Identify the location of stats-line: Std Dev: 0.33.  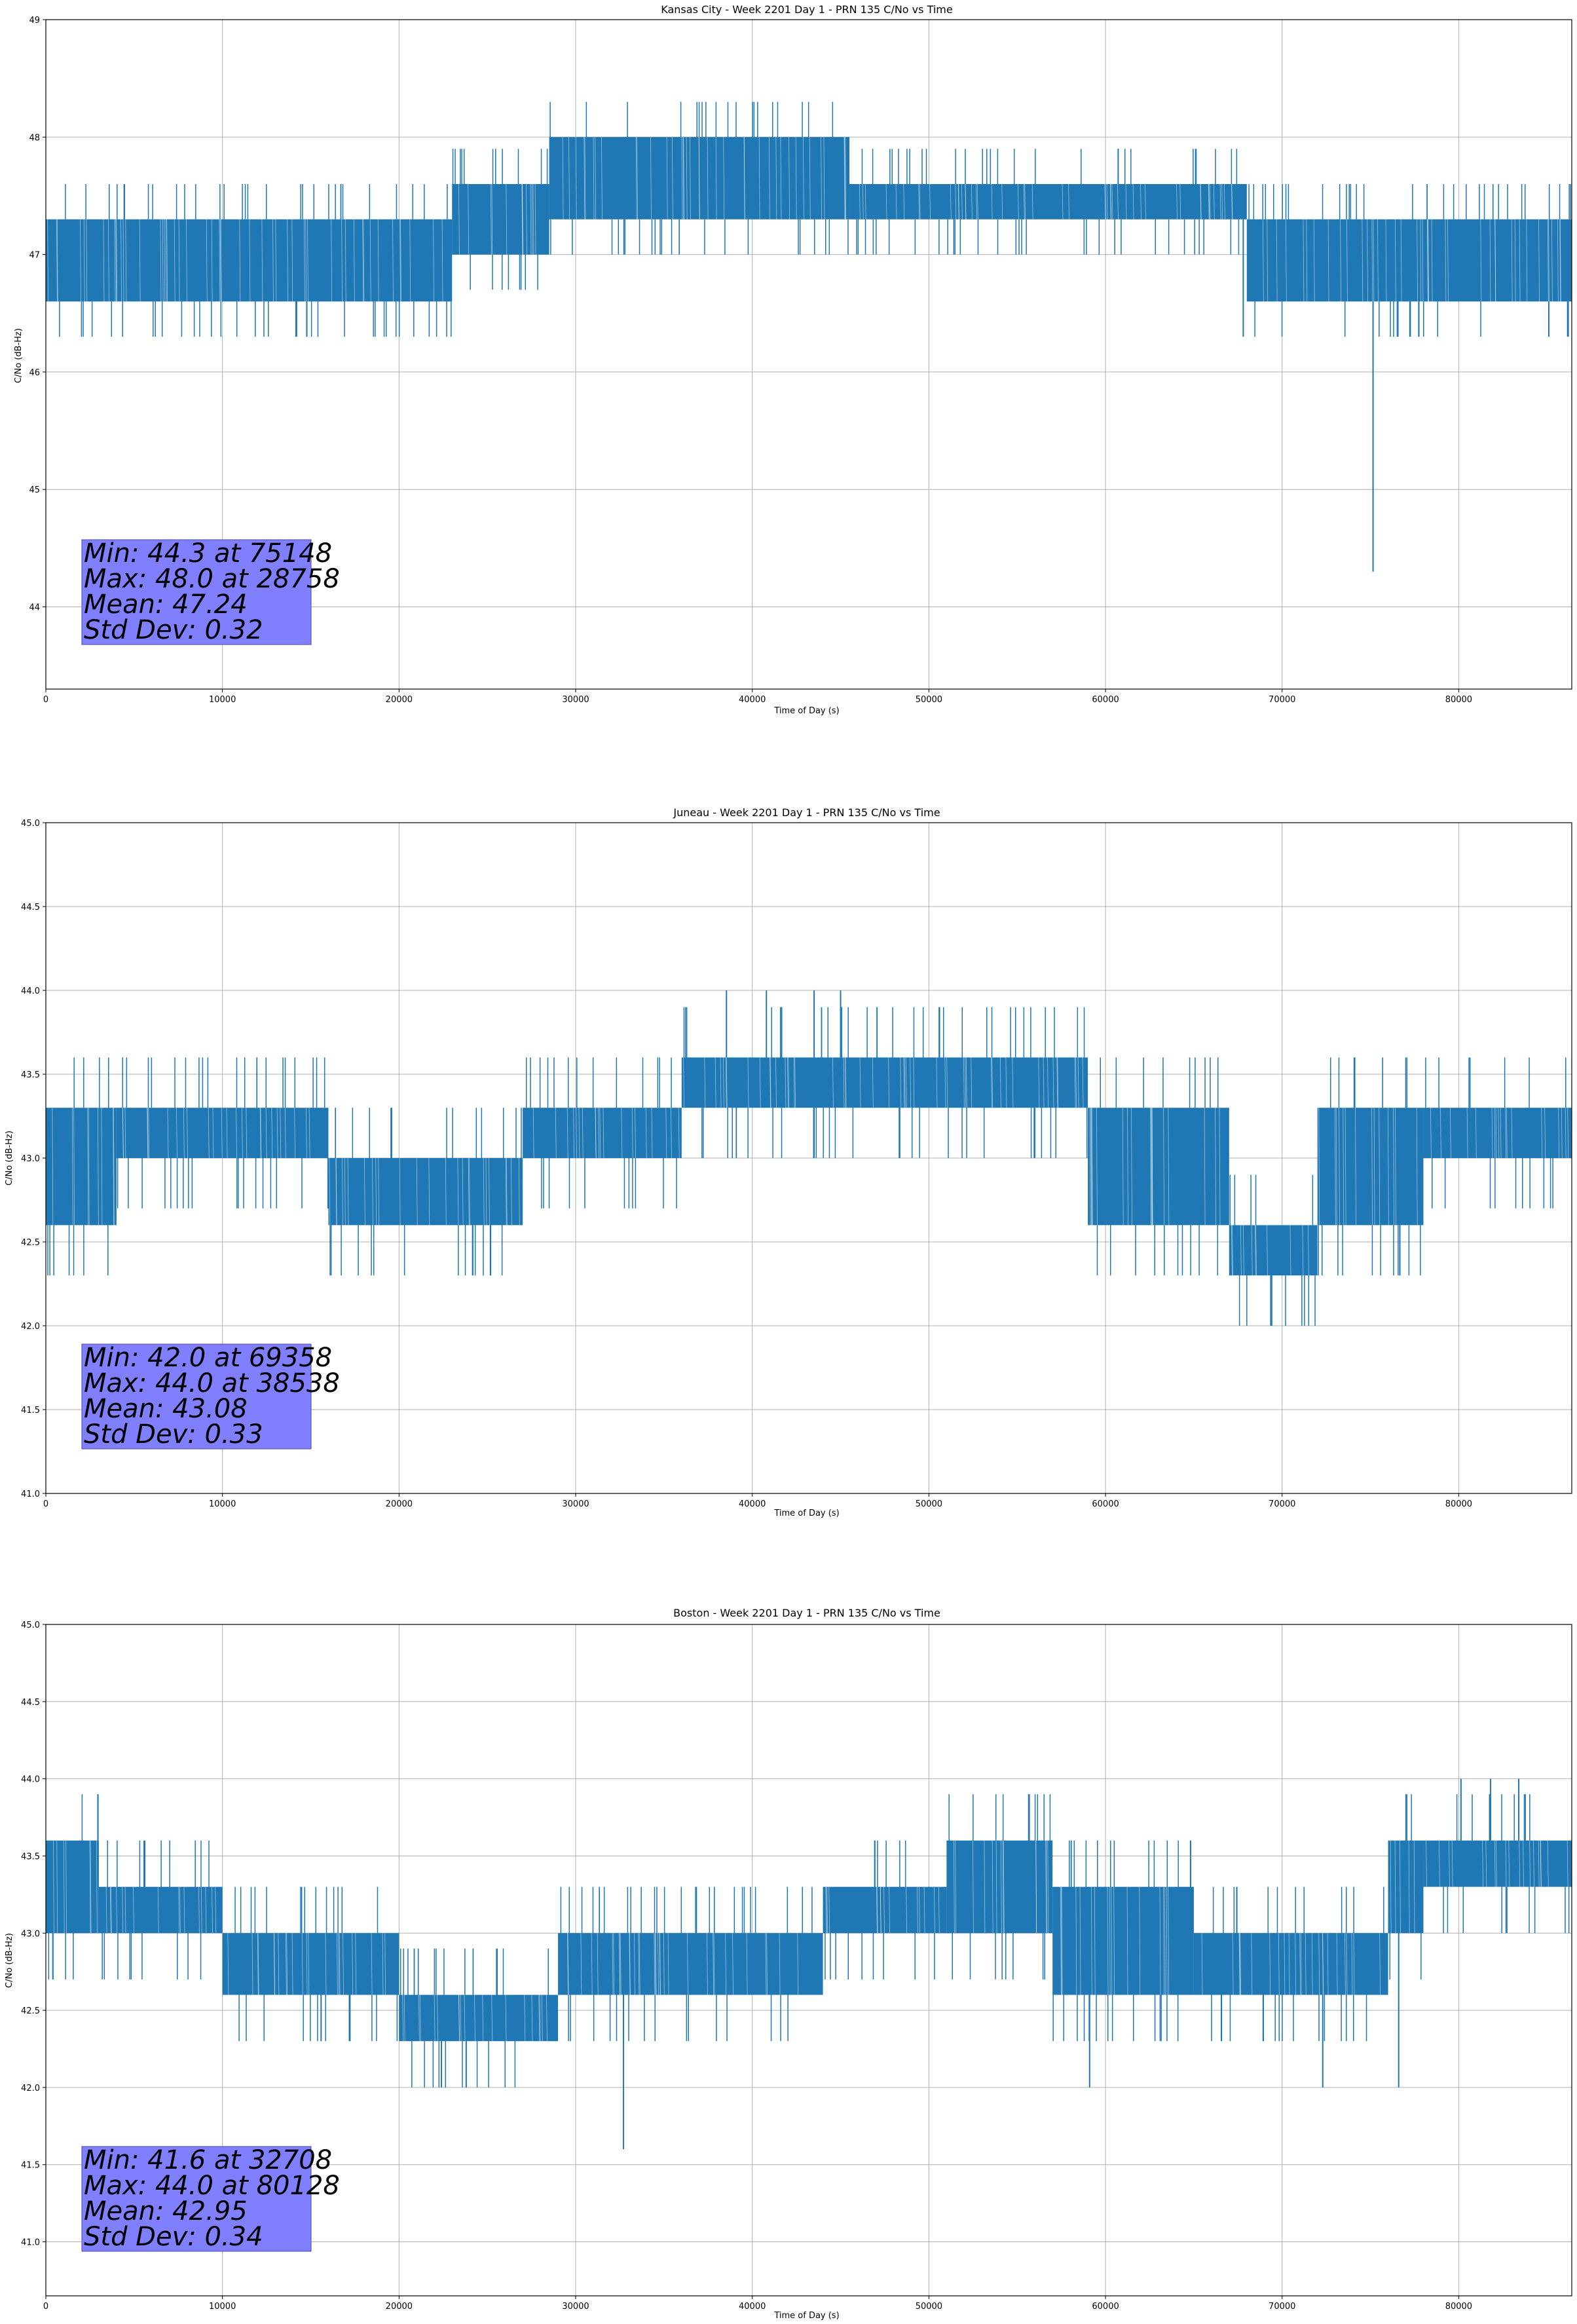
(173, 1434).